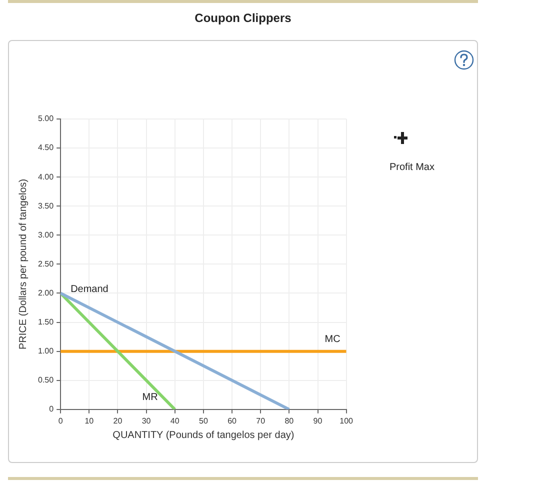  I want to click on x-tick-label: 0, so click(61, 421).